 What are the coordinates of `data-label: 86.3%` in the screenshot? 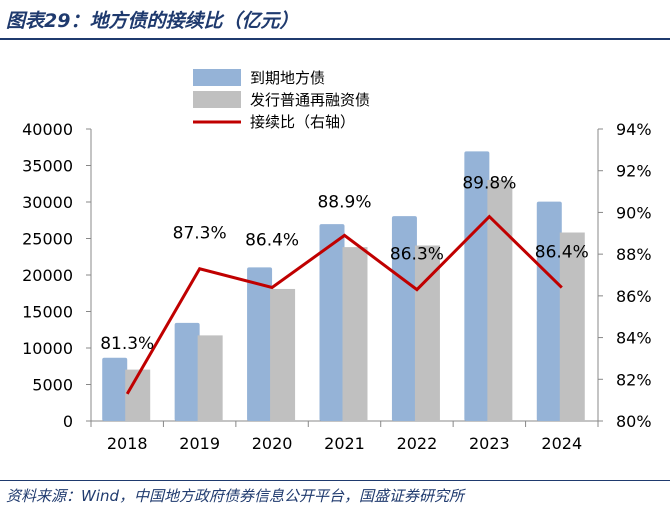 It's located at (417, 255).